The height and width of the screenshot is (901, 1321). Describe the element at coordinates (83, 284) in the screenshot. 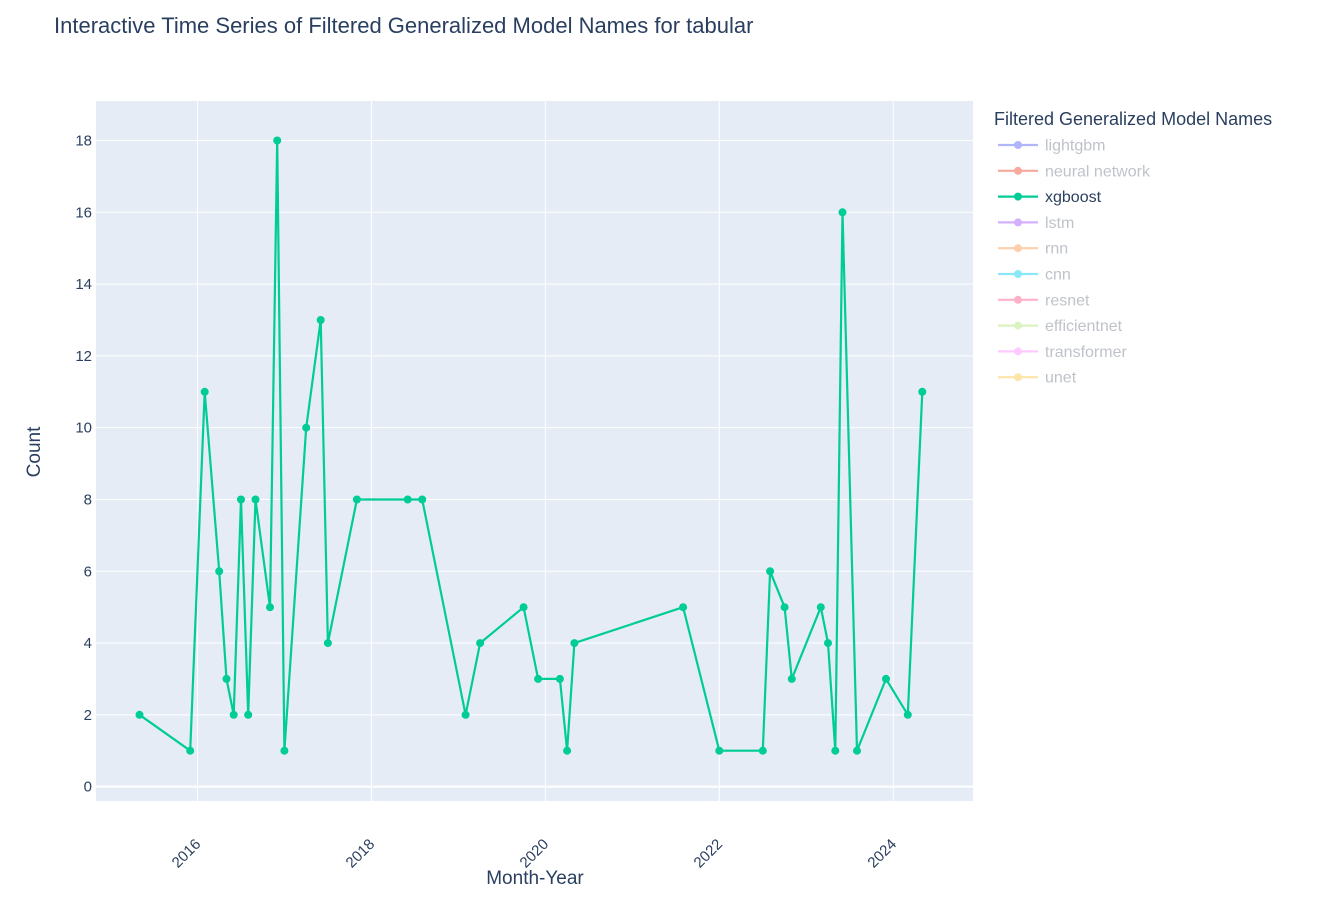

I see `y-tick-label: 14` at that location.